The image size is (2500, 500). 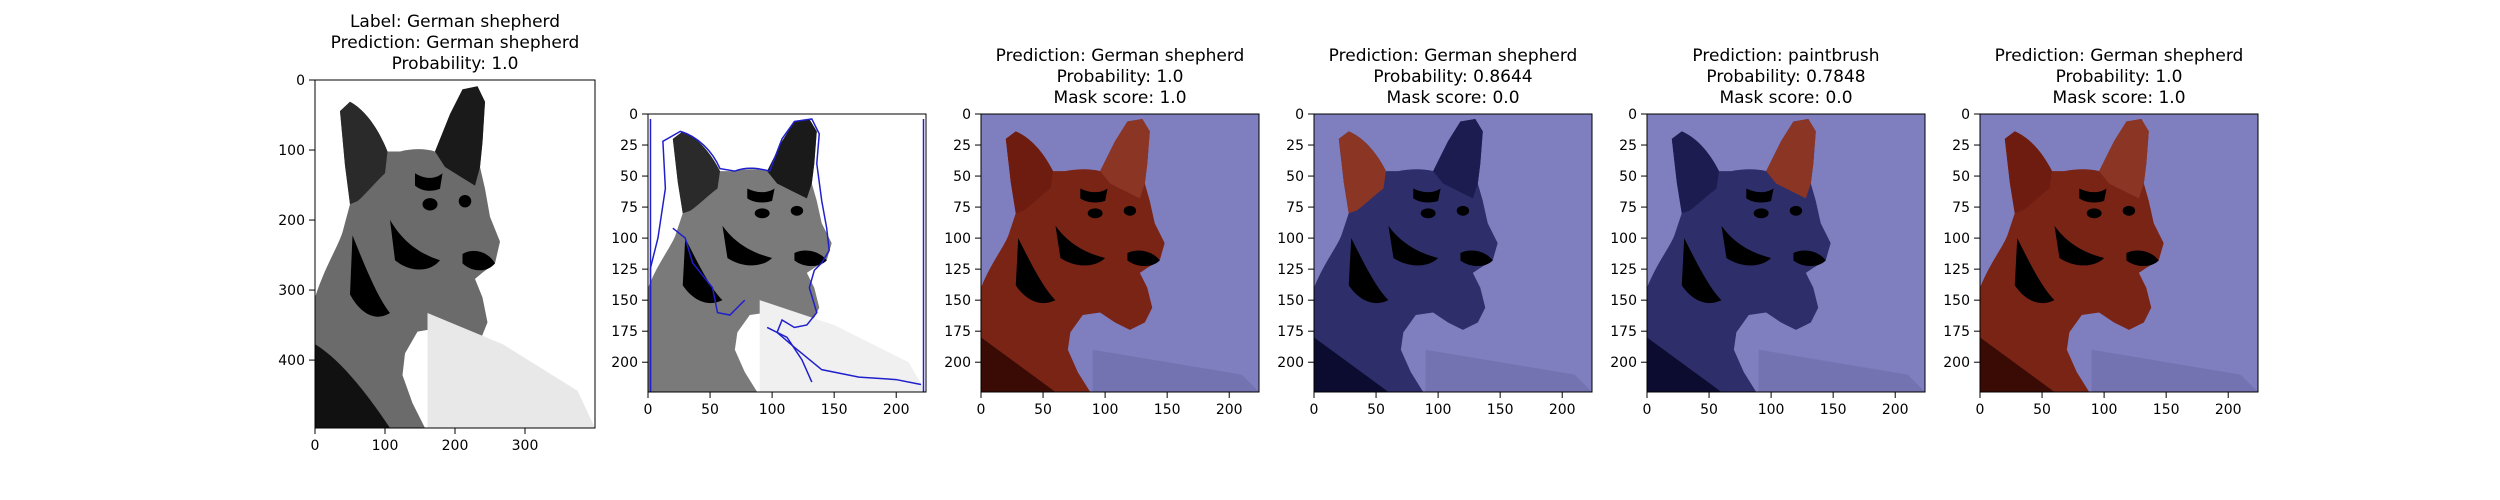 I want to click on panel-contours: 0 50 100 150 200 0 25 50 75 100 125 150 175 200, so click(x=769, y=262).